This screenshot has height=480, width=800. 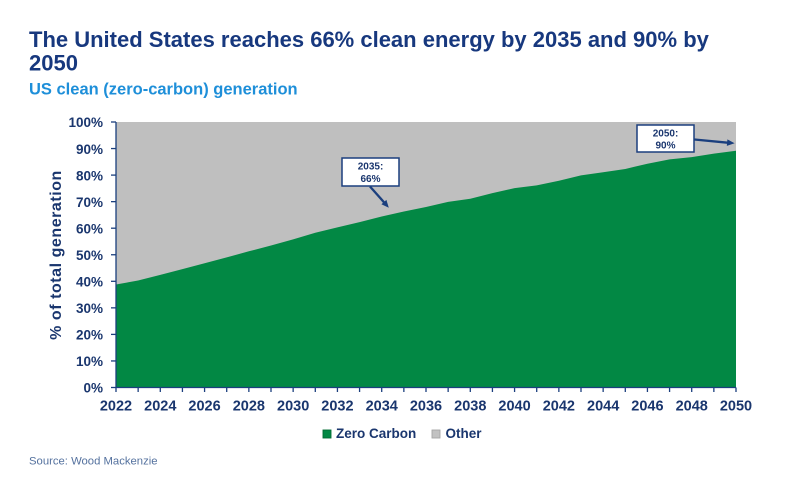 What do you see at coordinates (603, 407) in the screenshot?
I see `svg-text: 2044` at bounding box center [603, 407].